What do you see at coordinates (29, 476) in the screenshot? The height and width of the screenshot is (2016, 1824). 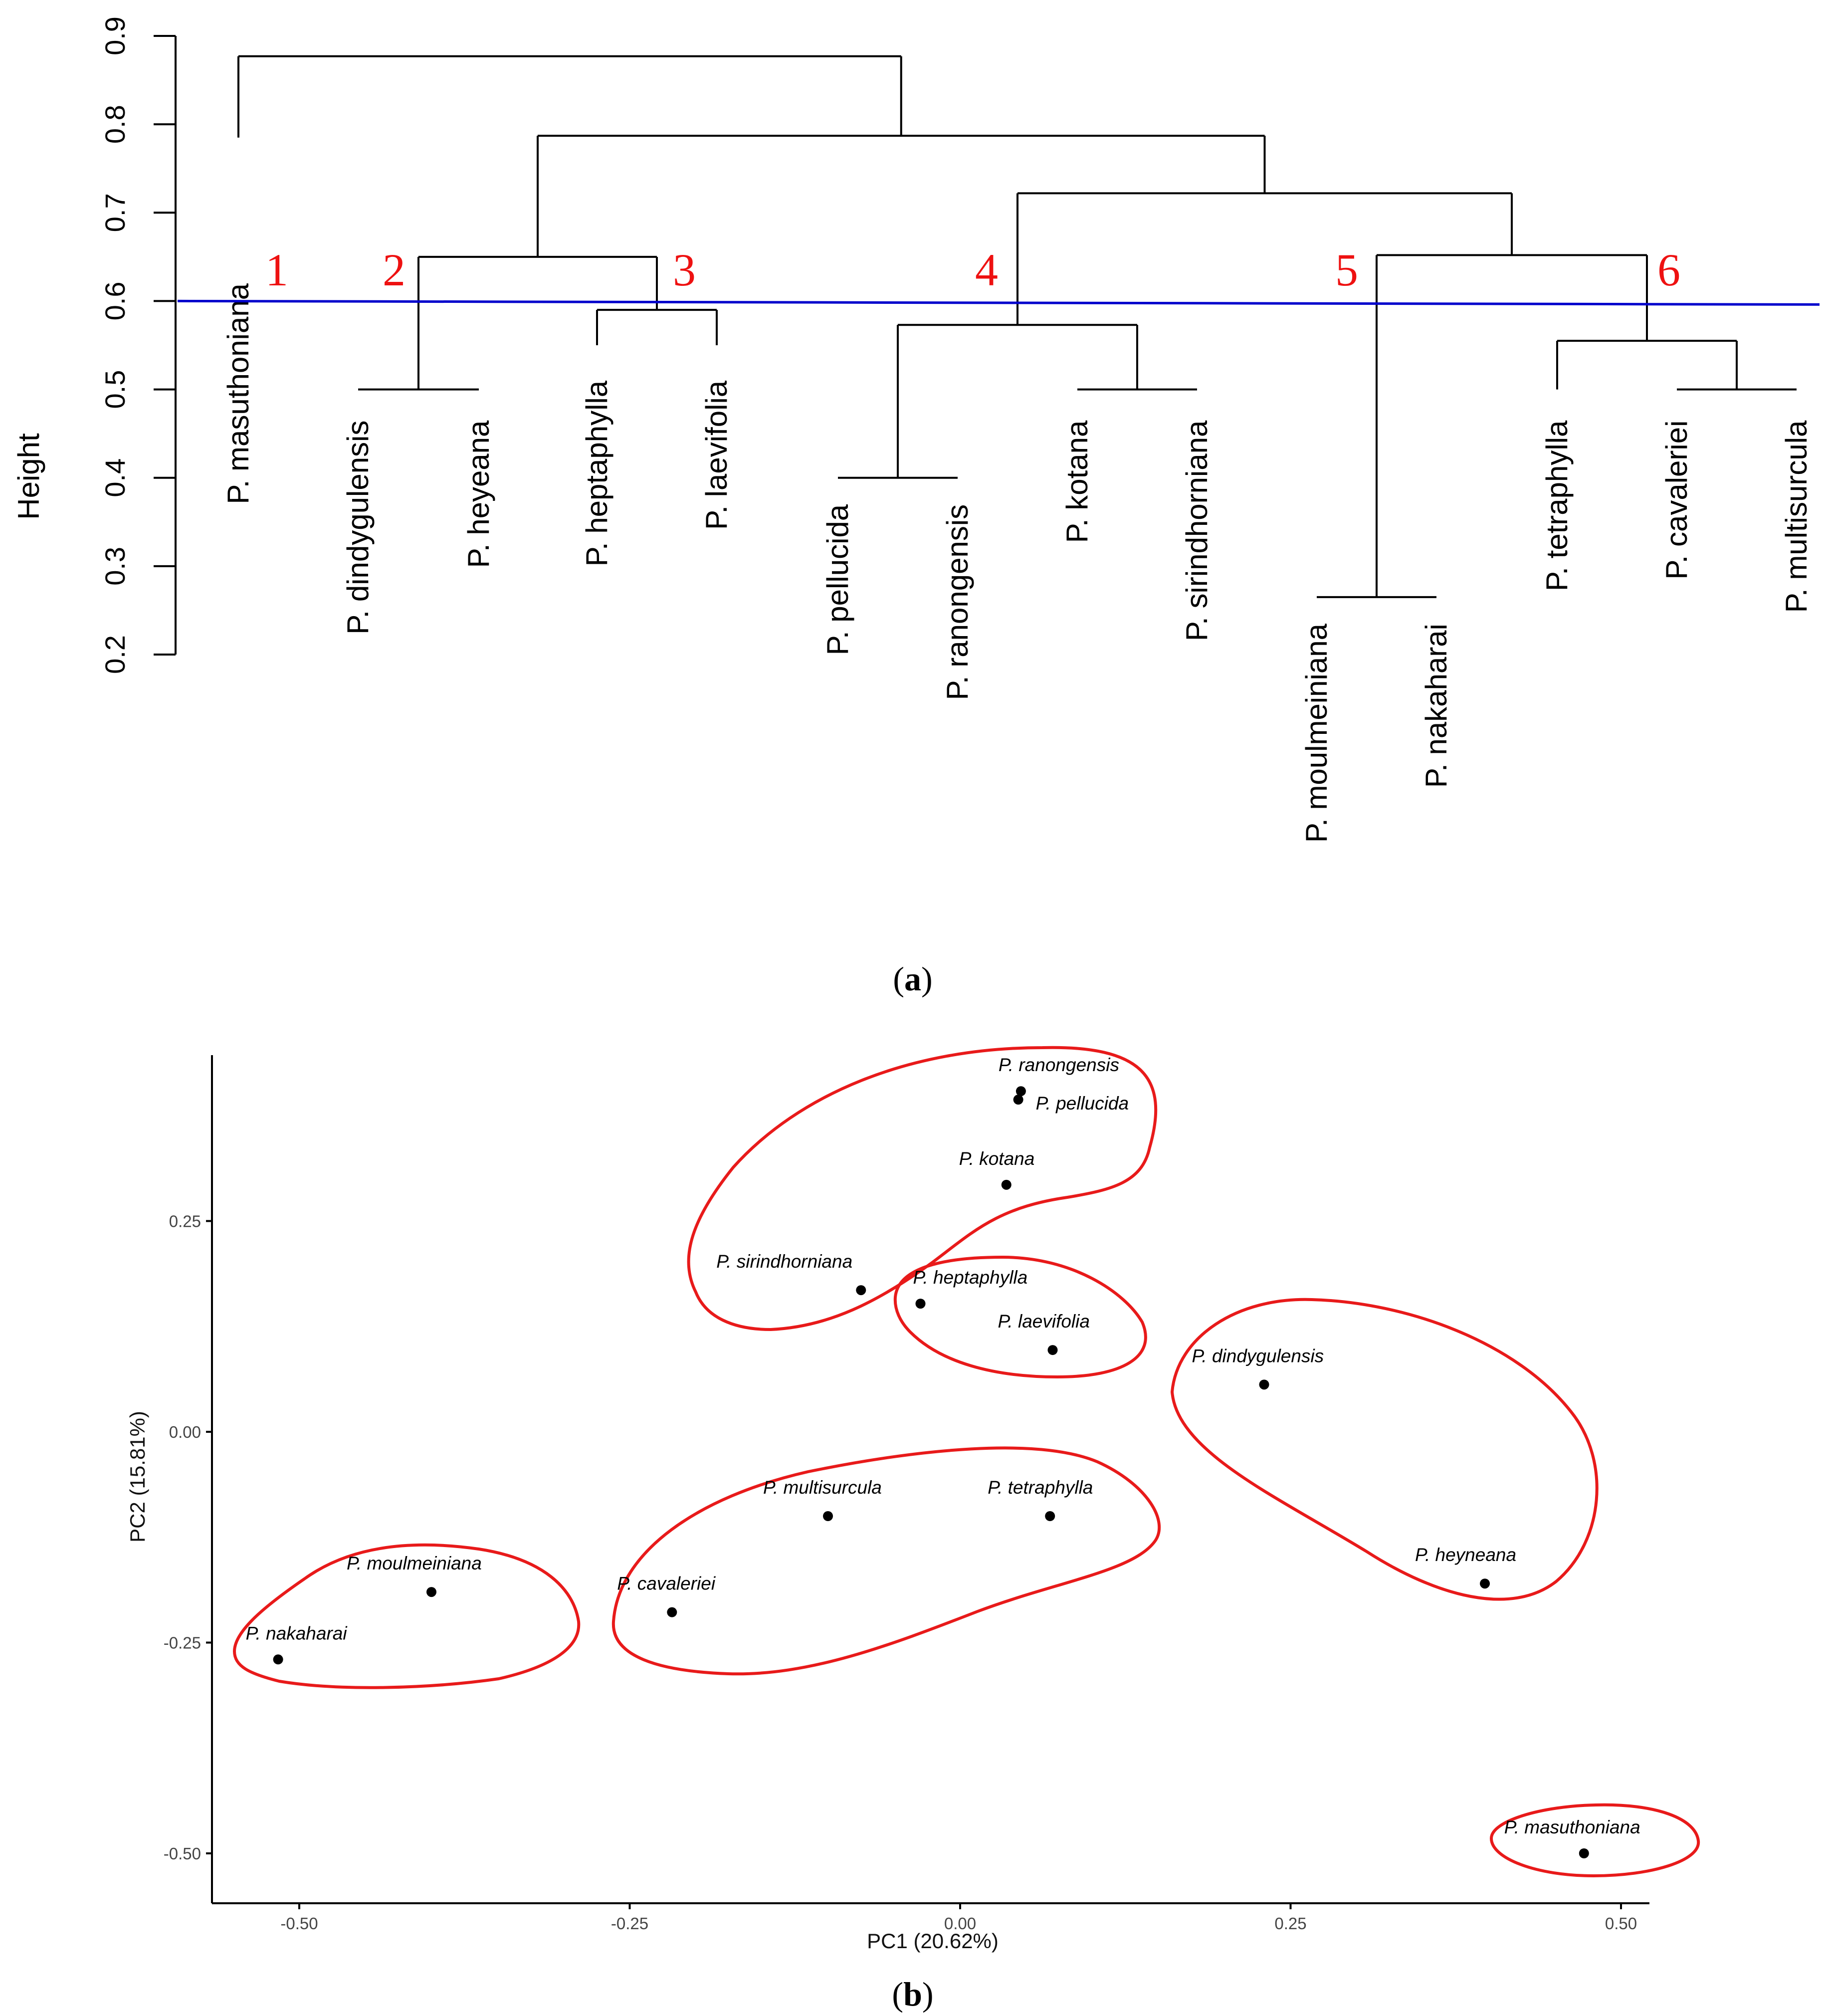 I see `y-axis-label: Height` at bounding box center [29, 476].